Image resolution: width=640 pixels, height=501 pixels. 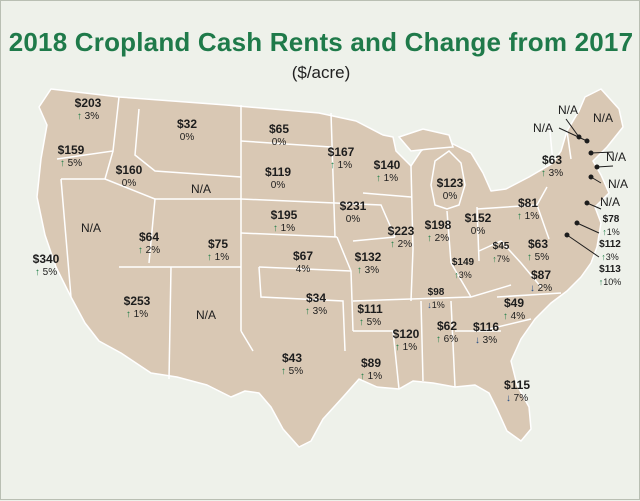 I want to click on state-rent: $49, so click(x=514, y=303).